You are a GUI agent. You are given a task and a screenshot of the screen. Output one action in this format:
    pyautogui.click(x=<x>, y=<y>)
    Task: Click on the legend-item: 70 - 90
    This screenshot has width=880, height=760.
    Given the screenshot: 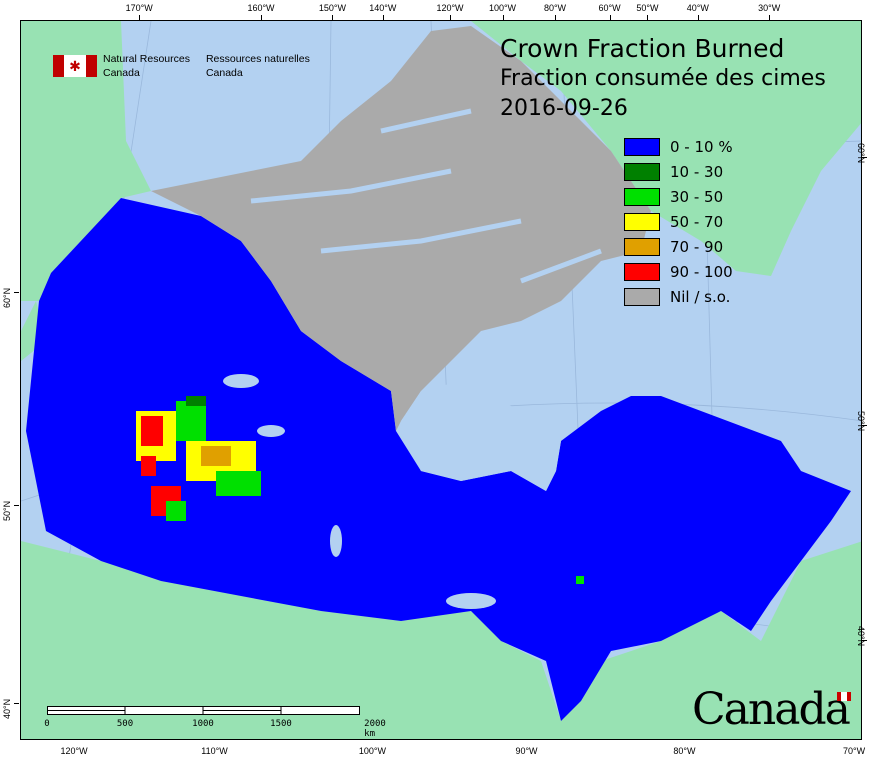 What is the action you would take?
    pyautogui.click(x=678, y=246)
    